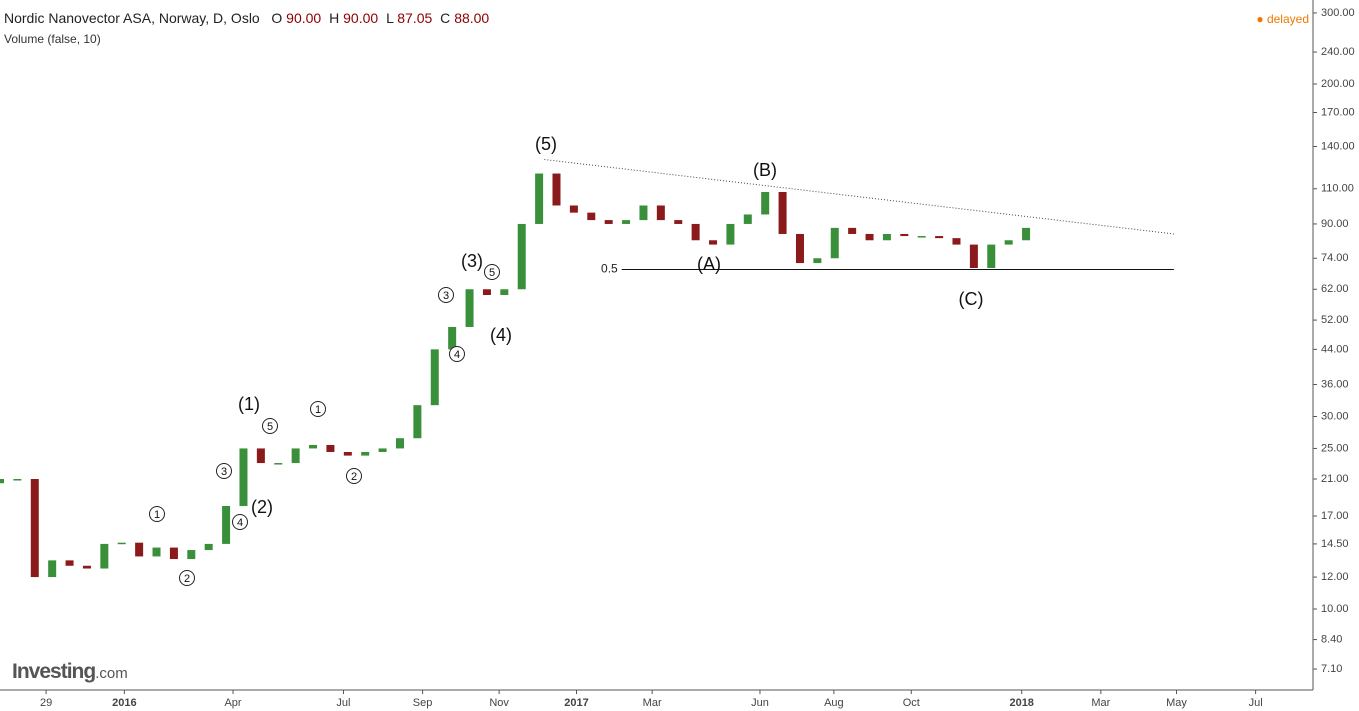  Describe the element at coordinates (415, 18) in the screenshot. I see `value: 87.05` at that location.